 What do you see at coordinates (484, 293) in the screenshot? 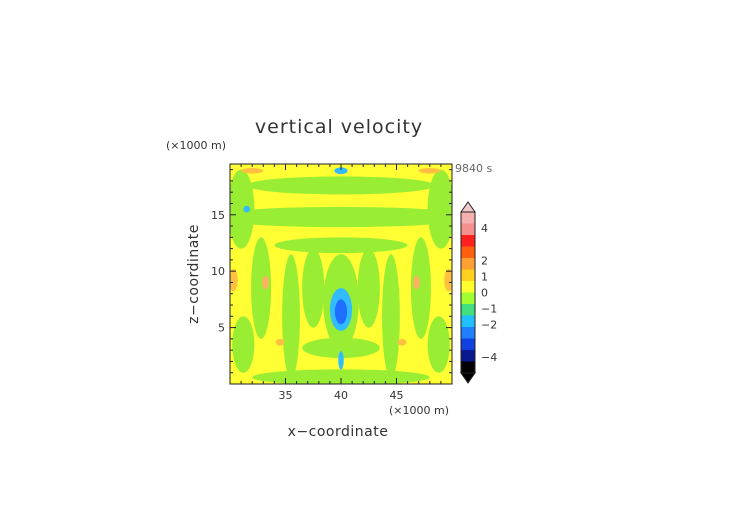
I see `colorbar-tick-label: 0` at bounding box center [484, 293].